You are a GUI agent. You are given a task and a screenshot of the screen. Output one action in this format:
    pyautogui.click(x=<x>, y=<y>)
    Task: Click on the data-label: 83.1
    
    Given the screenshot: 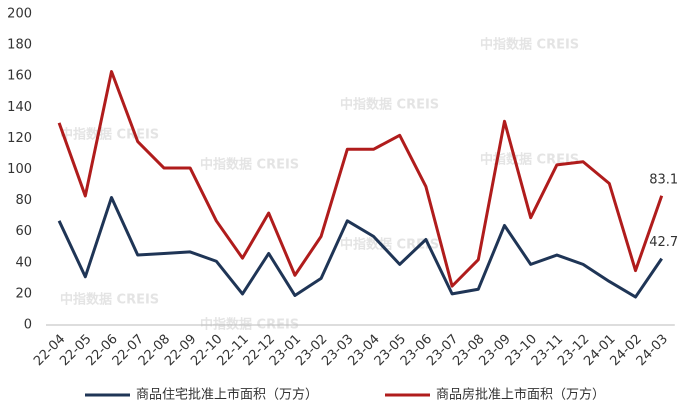 What is the action you would take?
    pyautogui.click(x=663, y=179)
    